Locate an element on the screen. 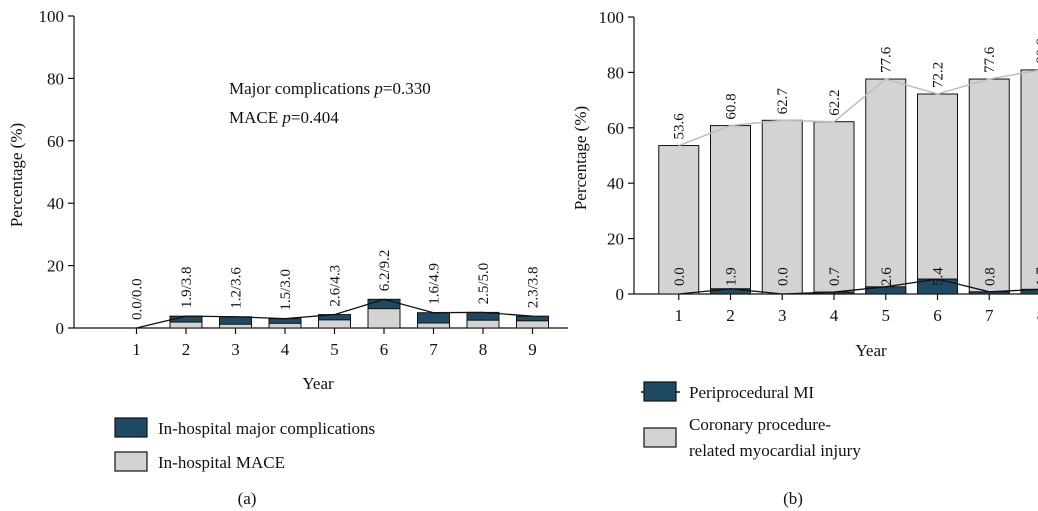 Image resolution: width=1038 pixels, height=511 pixels. data-label: 2.3/3.8 is located at coordinates (534, 287).